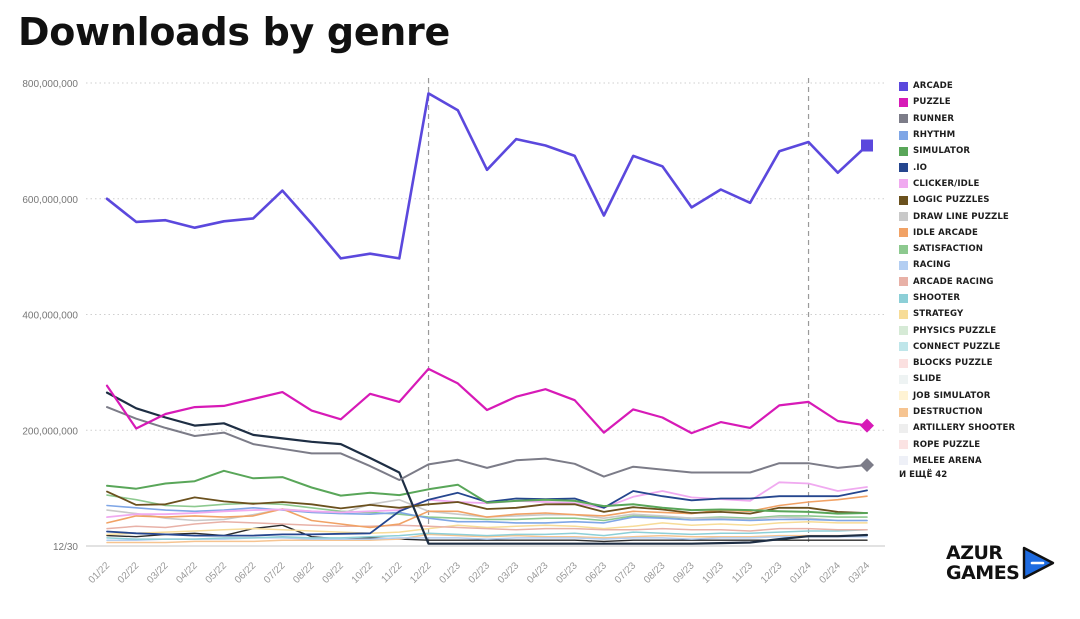 The width and height of the screenshot is (1080, 619). Describe the element at coordinates (867, 305) in the screenshot. I see `chart-end-markers` at that location.